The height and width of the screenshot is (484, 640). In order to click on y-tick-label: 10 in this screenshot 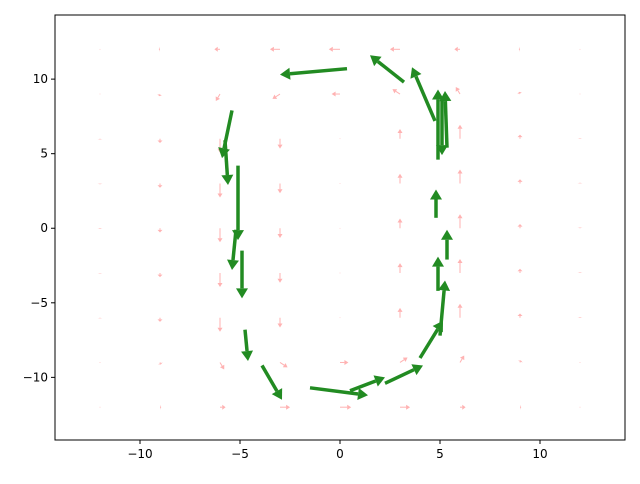, I will do `click(40, 79)`.